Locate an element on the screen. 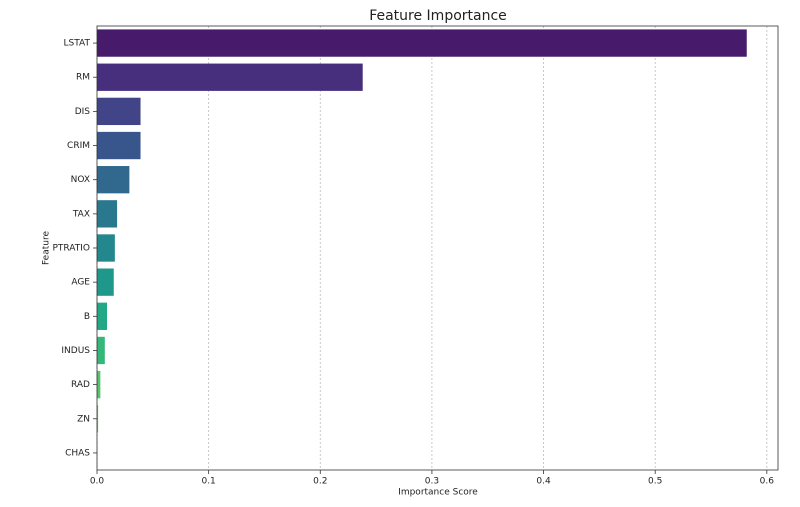  y-tick-label: ZN is located at coordinates (83, 419).